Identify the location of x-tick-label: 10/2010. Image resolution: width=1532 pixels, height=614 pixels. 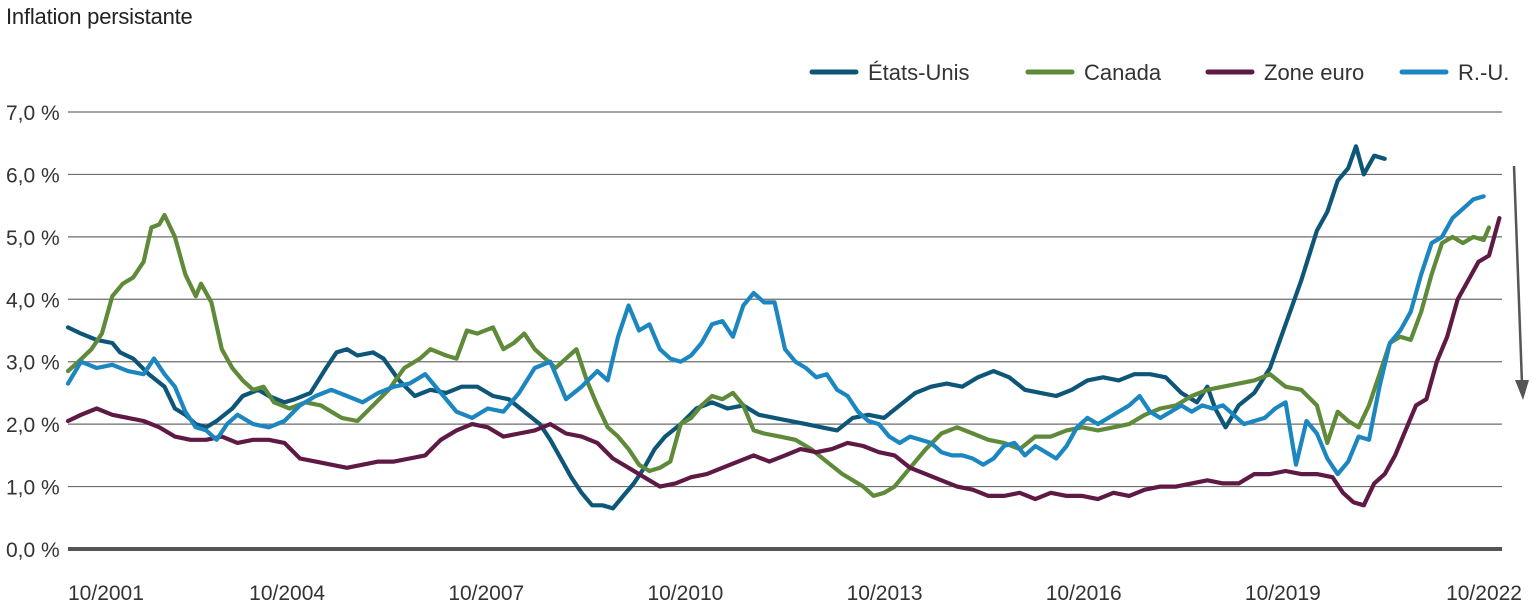
(685, 593).